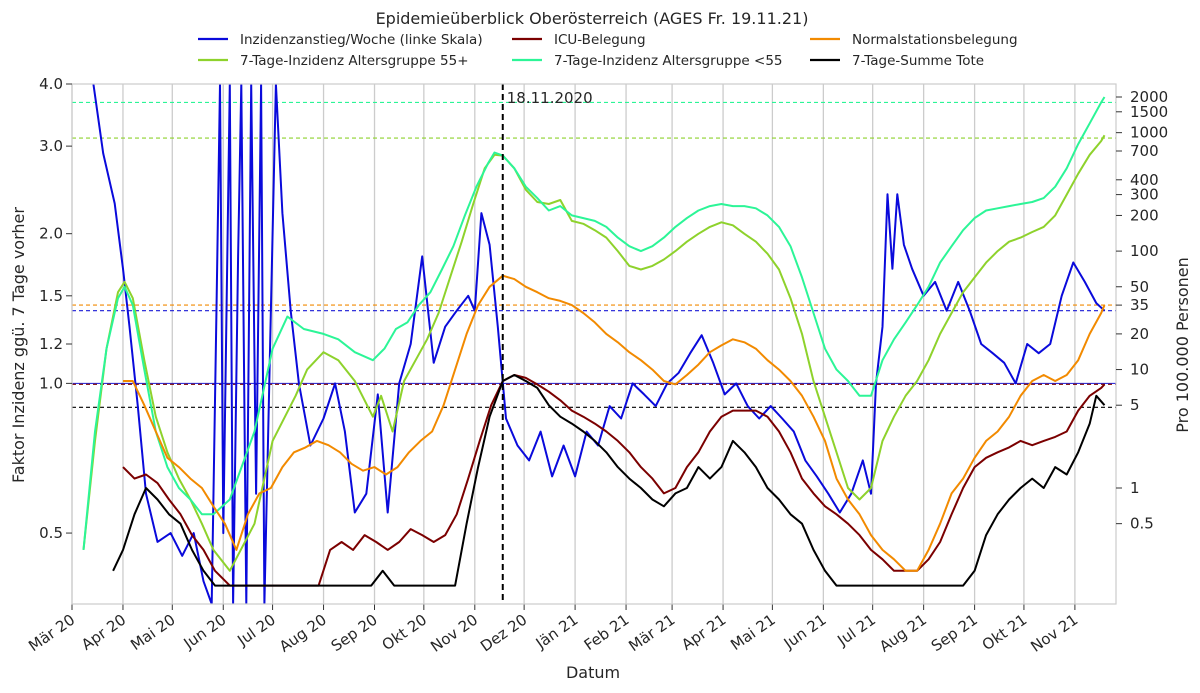 Image resolution: width=1200 pixels, height=693 pixels. What do you see at coordinates (18, 345) in the screenshot?
I see `y-axis-label-left: Faktor Inzidenz ggü. 7 Tage vorher` at bounding box center [18, 345].